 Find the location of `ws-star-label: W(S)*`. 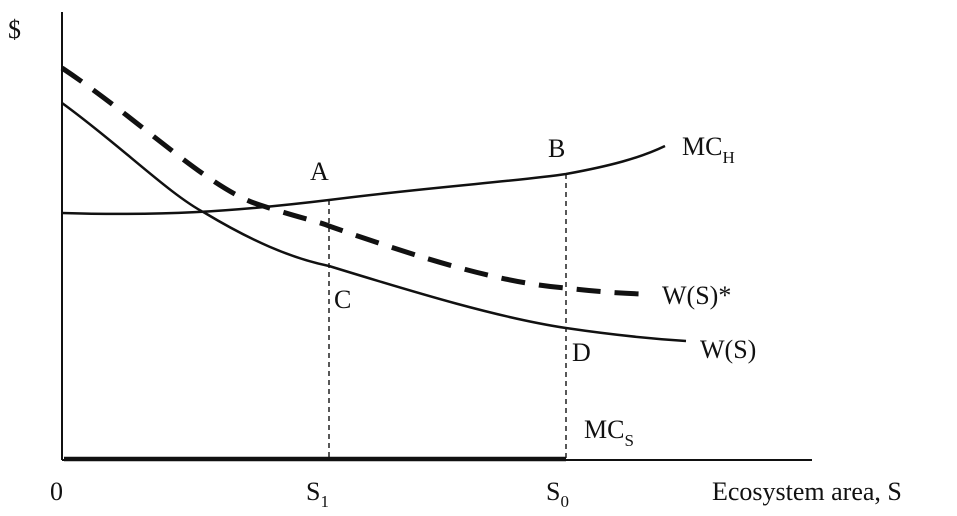

ws-star-label: W(S)* is located at coordinates (696, 295).